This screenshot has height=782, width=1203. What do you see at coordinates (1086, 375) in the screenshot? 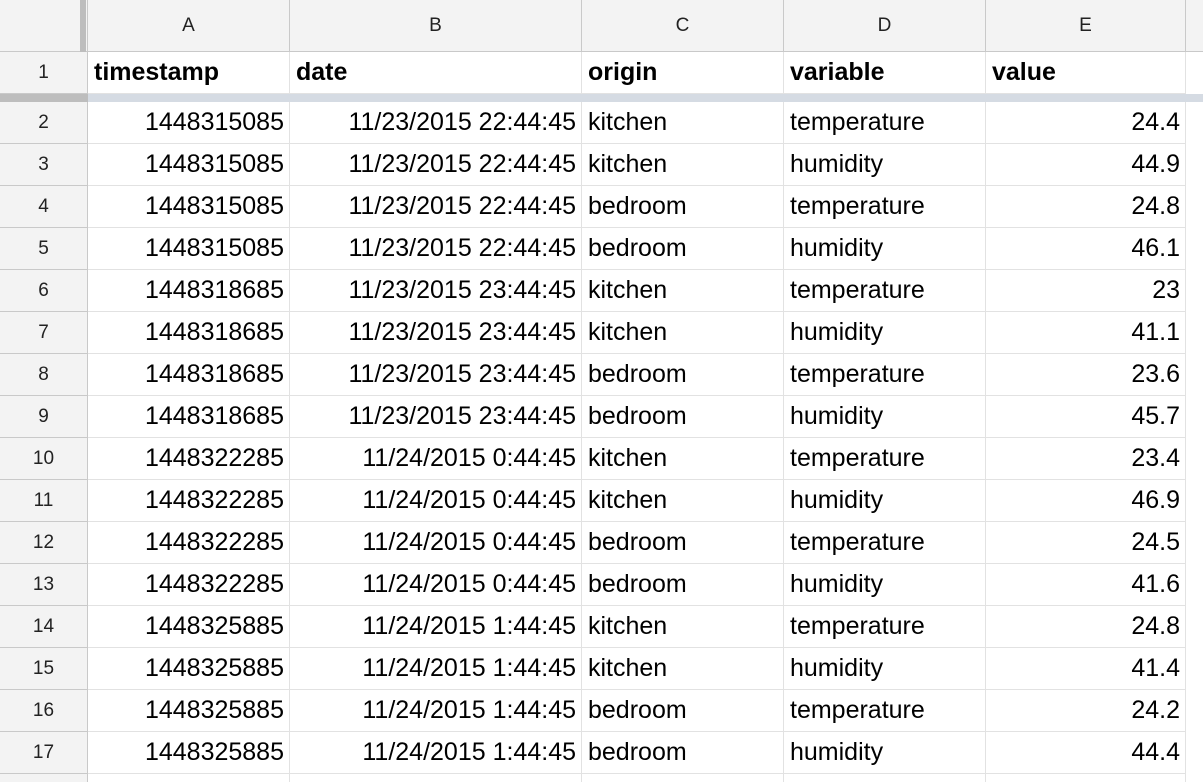
I see `cell-value: 23.6` at bounding box center [1086, 375].